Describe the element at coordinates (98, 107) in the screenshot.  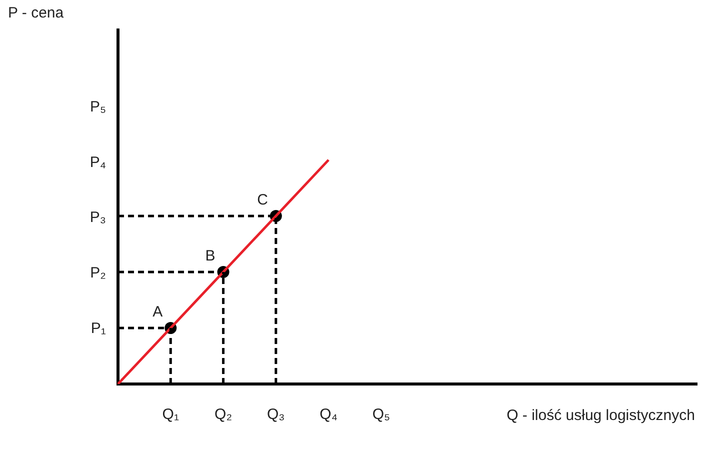
I see `text: P₅` at that location.